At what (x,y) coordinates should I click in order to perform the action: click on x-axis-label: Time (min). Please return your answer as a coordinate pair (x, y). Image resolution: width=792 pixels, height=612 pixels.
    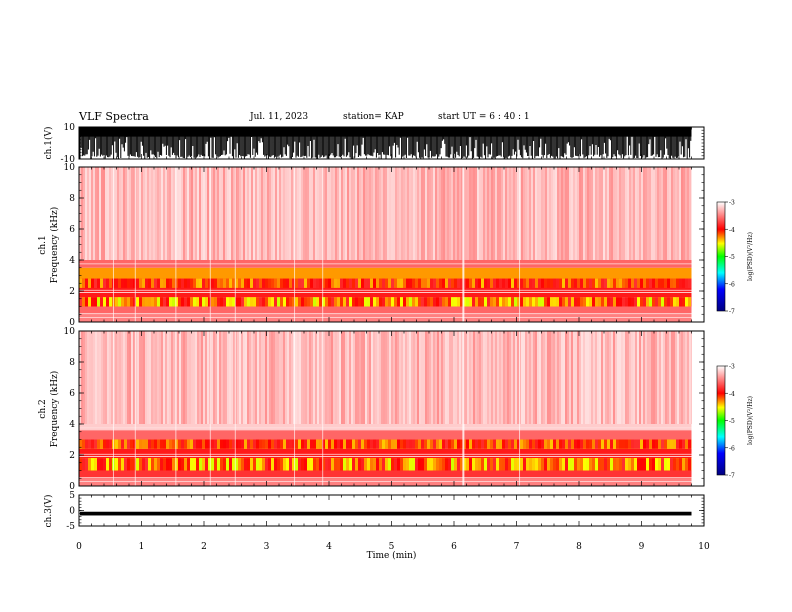
    Looking at the image, I should click on (392, 555).